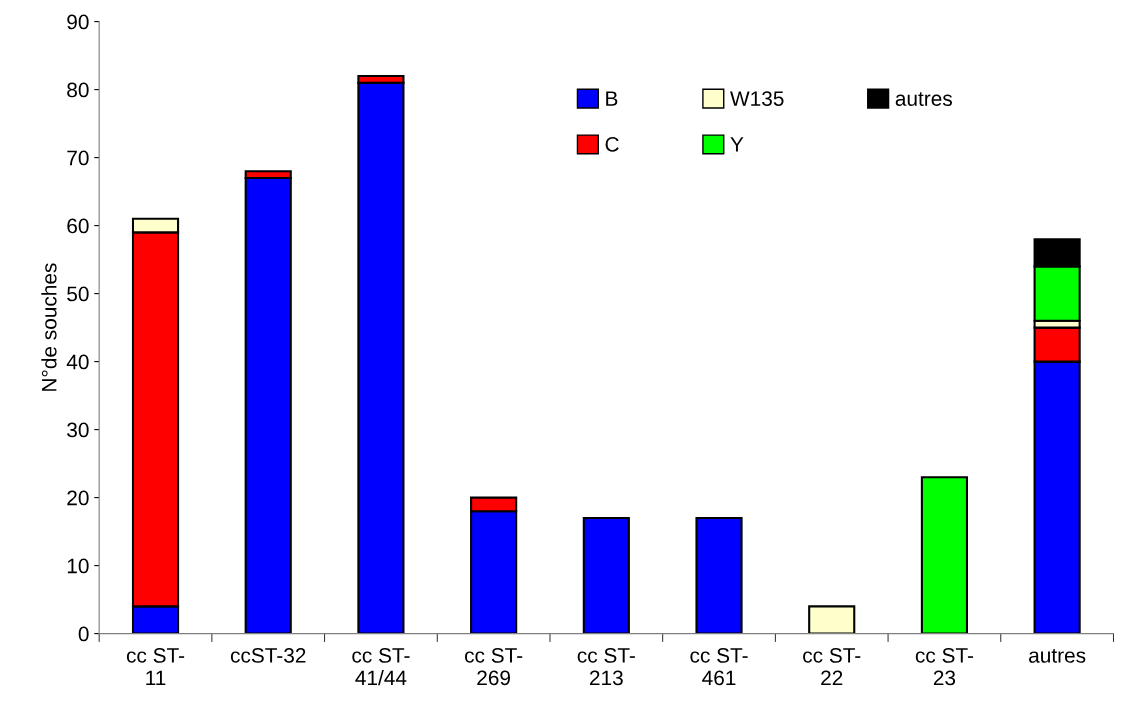 The image size is (1127, 720). What do you see at coordinates (719, 667) in the screenshot?
I see `x-tick-label: cc ST- 461` at bounding box center [719, 667].